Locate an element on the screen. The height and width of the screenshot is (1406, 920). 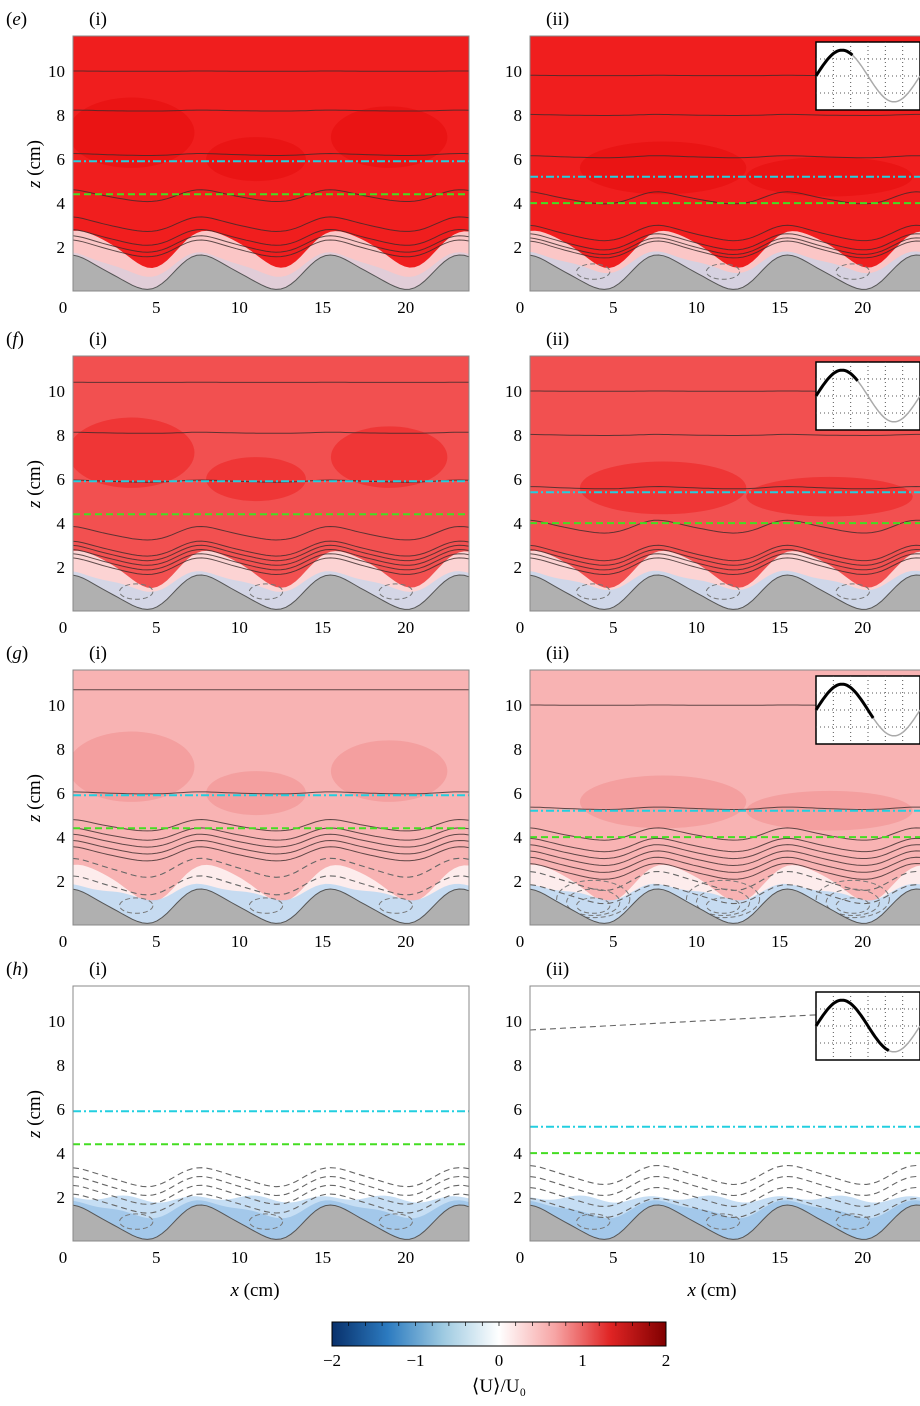
row-label-e: (e) is located at coordinates (16, 19).